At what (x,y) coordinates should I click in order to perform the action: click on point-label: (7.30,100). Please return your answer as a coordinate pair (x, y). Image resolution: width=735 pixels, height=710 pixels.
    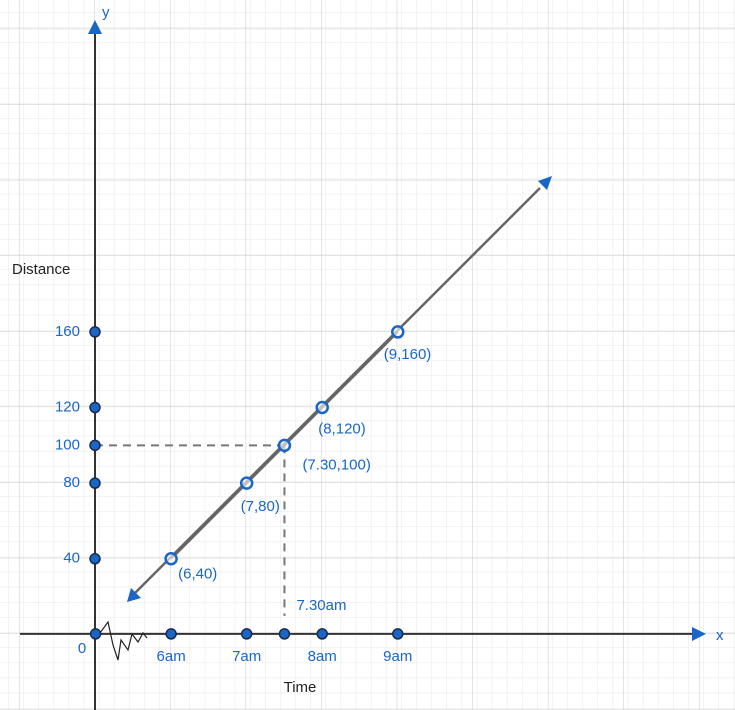
    Looking at the image, I should click on (336, 464).